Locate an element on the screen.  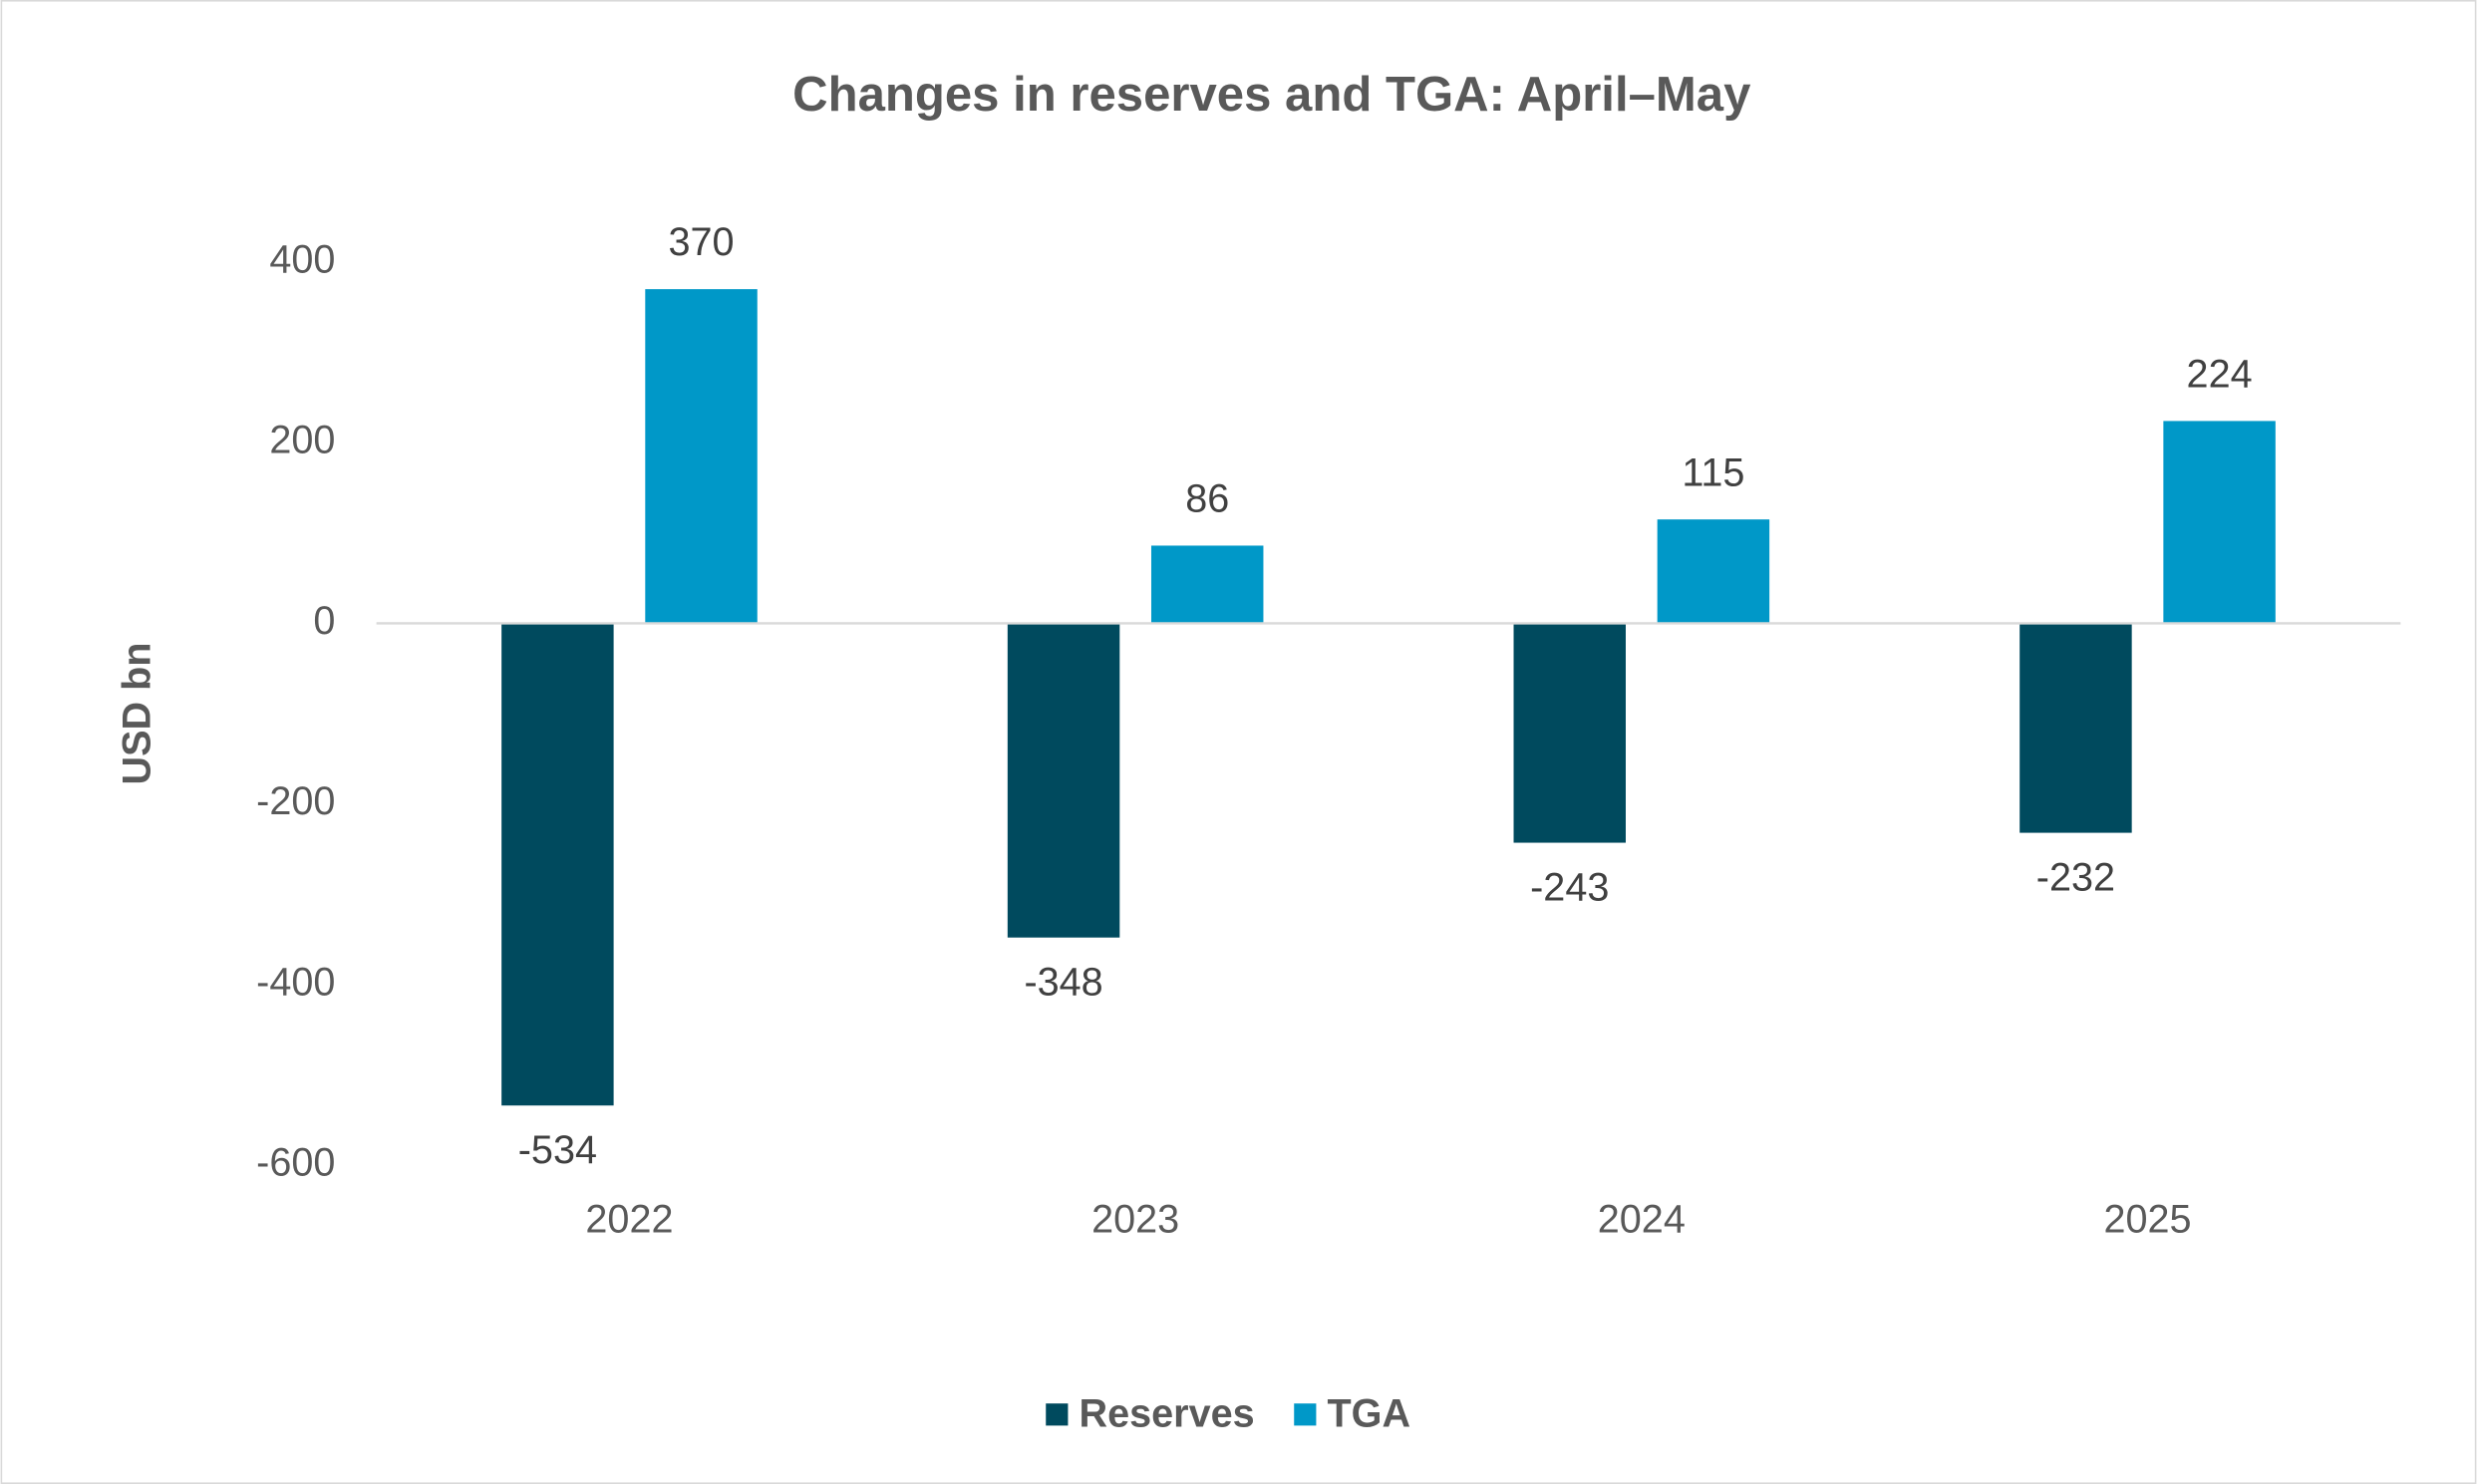
x-tick-label: 2023 is located at coordinates (1135, 1220).